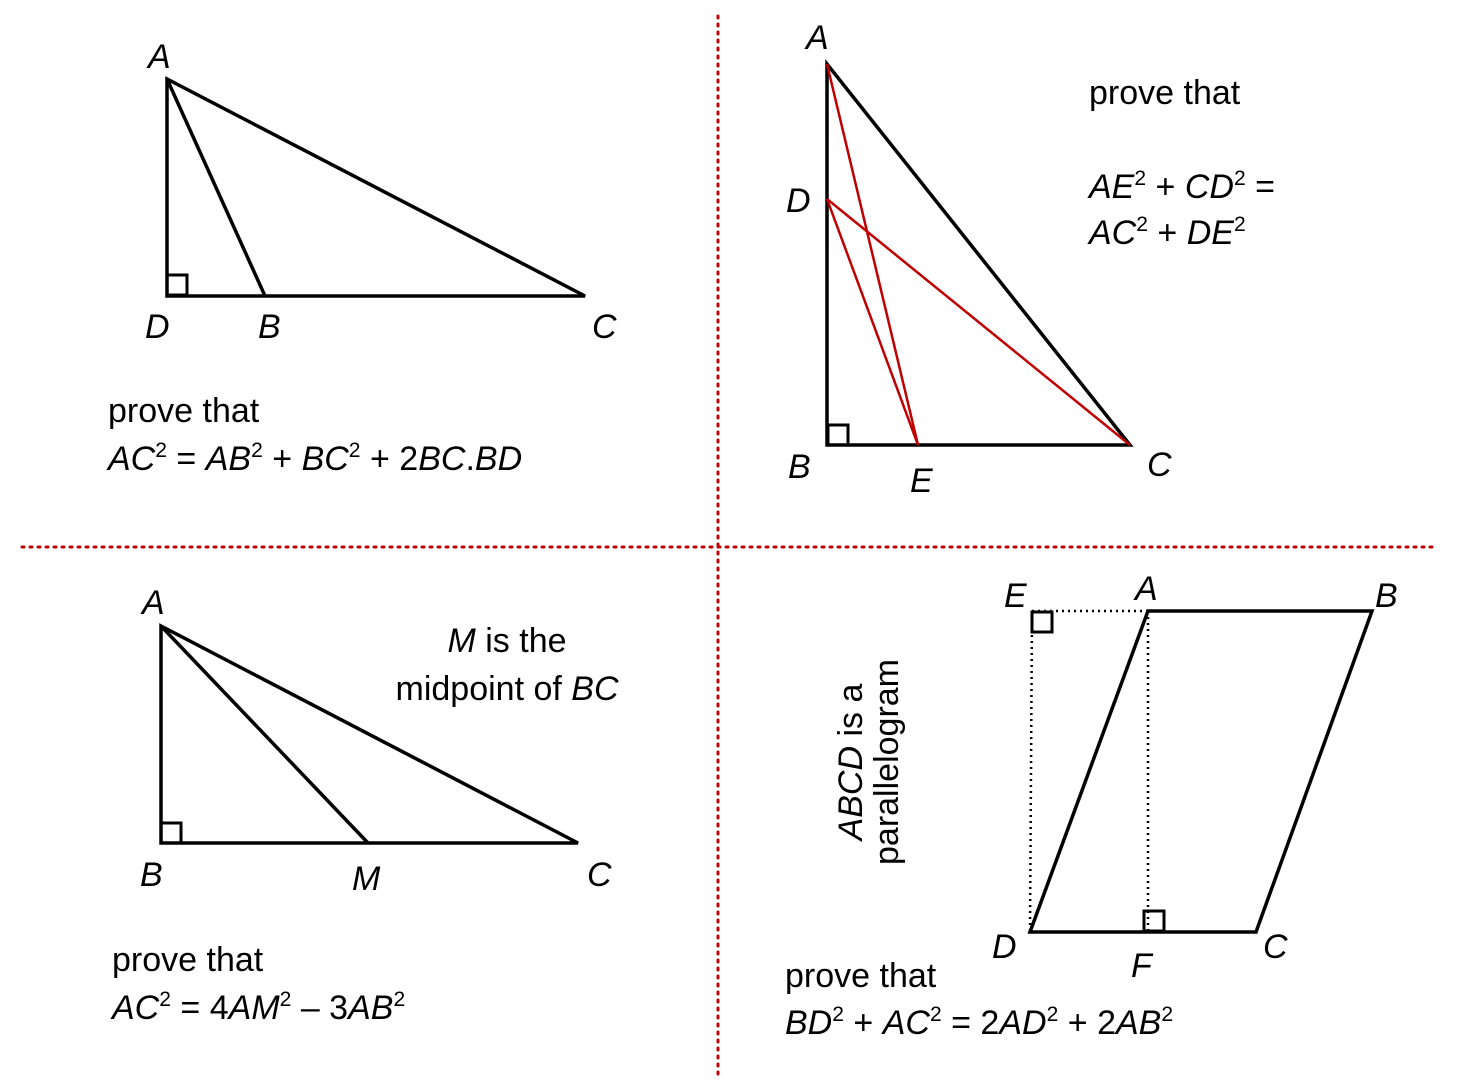 This screenshot has height=1086, width=1475. I want to click on math-run: DE, so click(1210, 232).